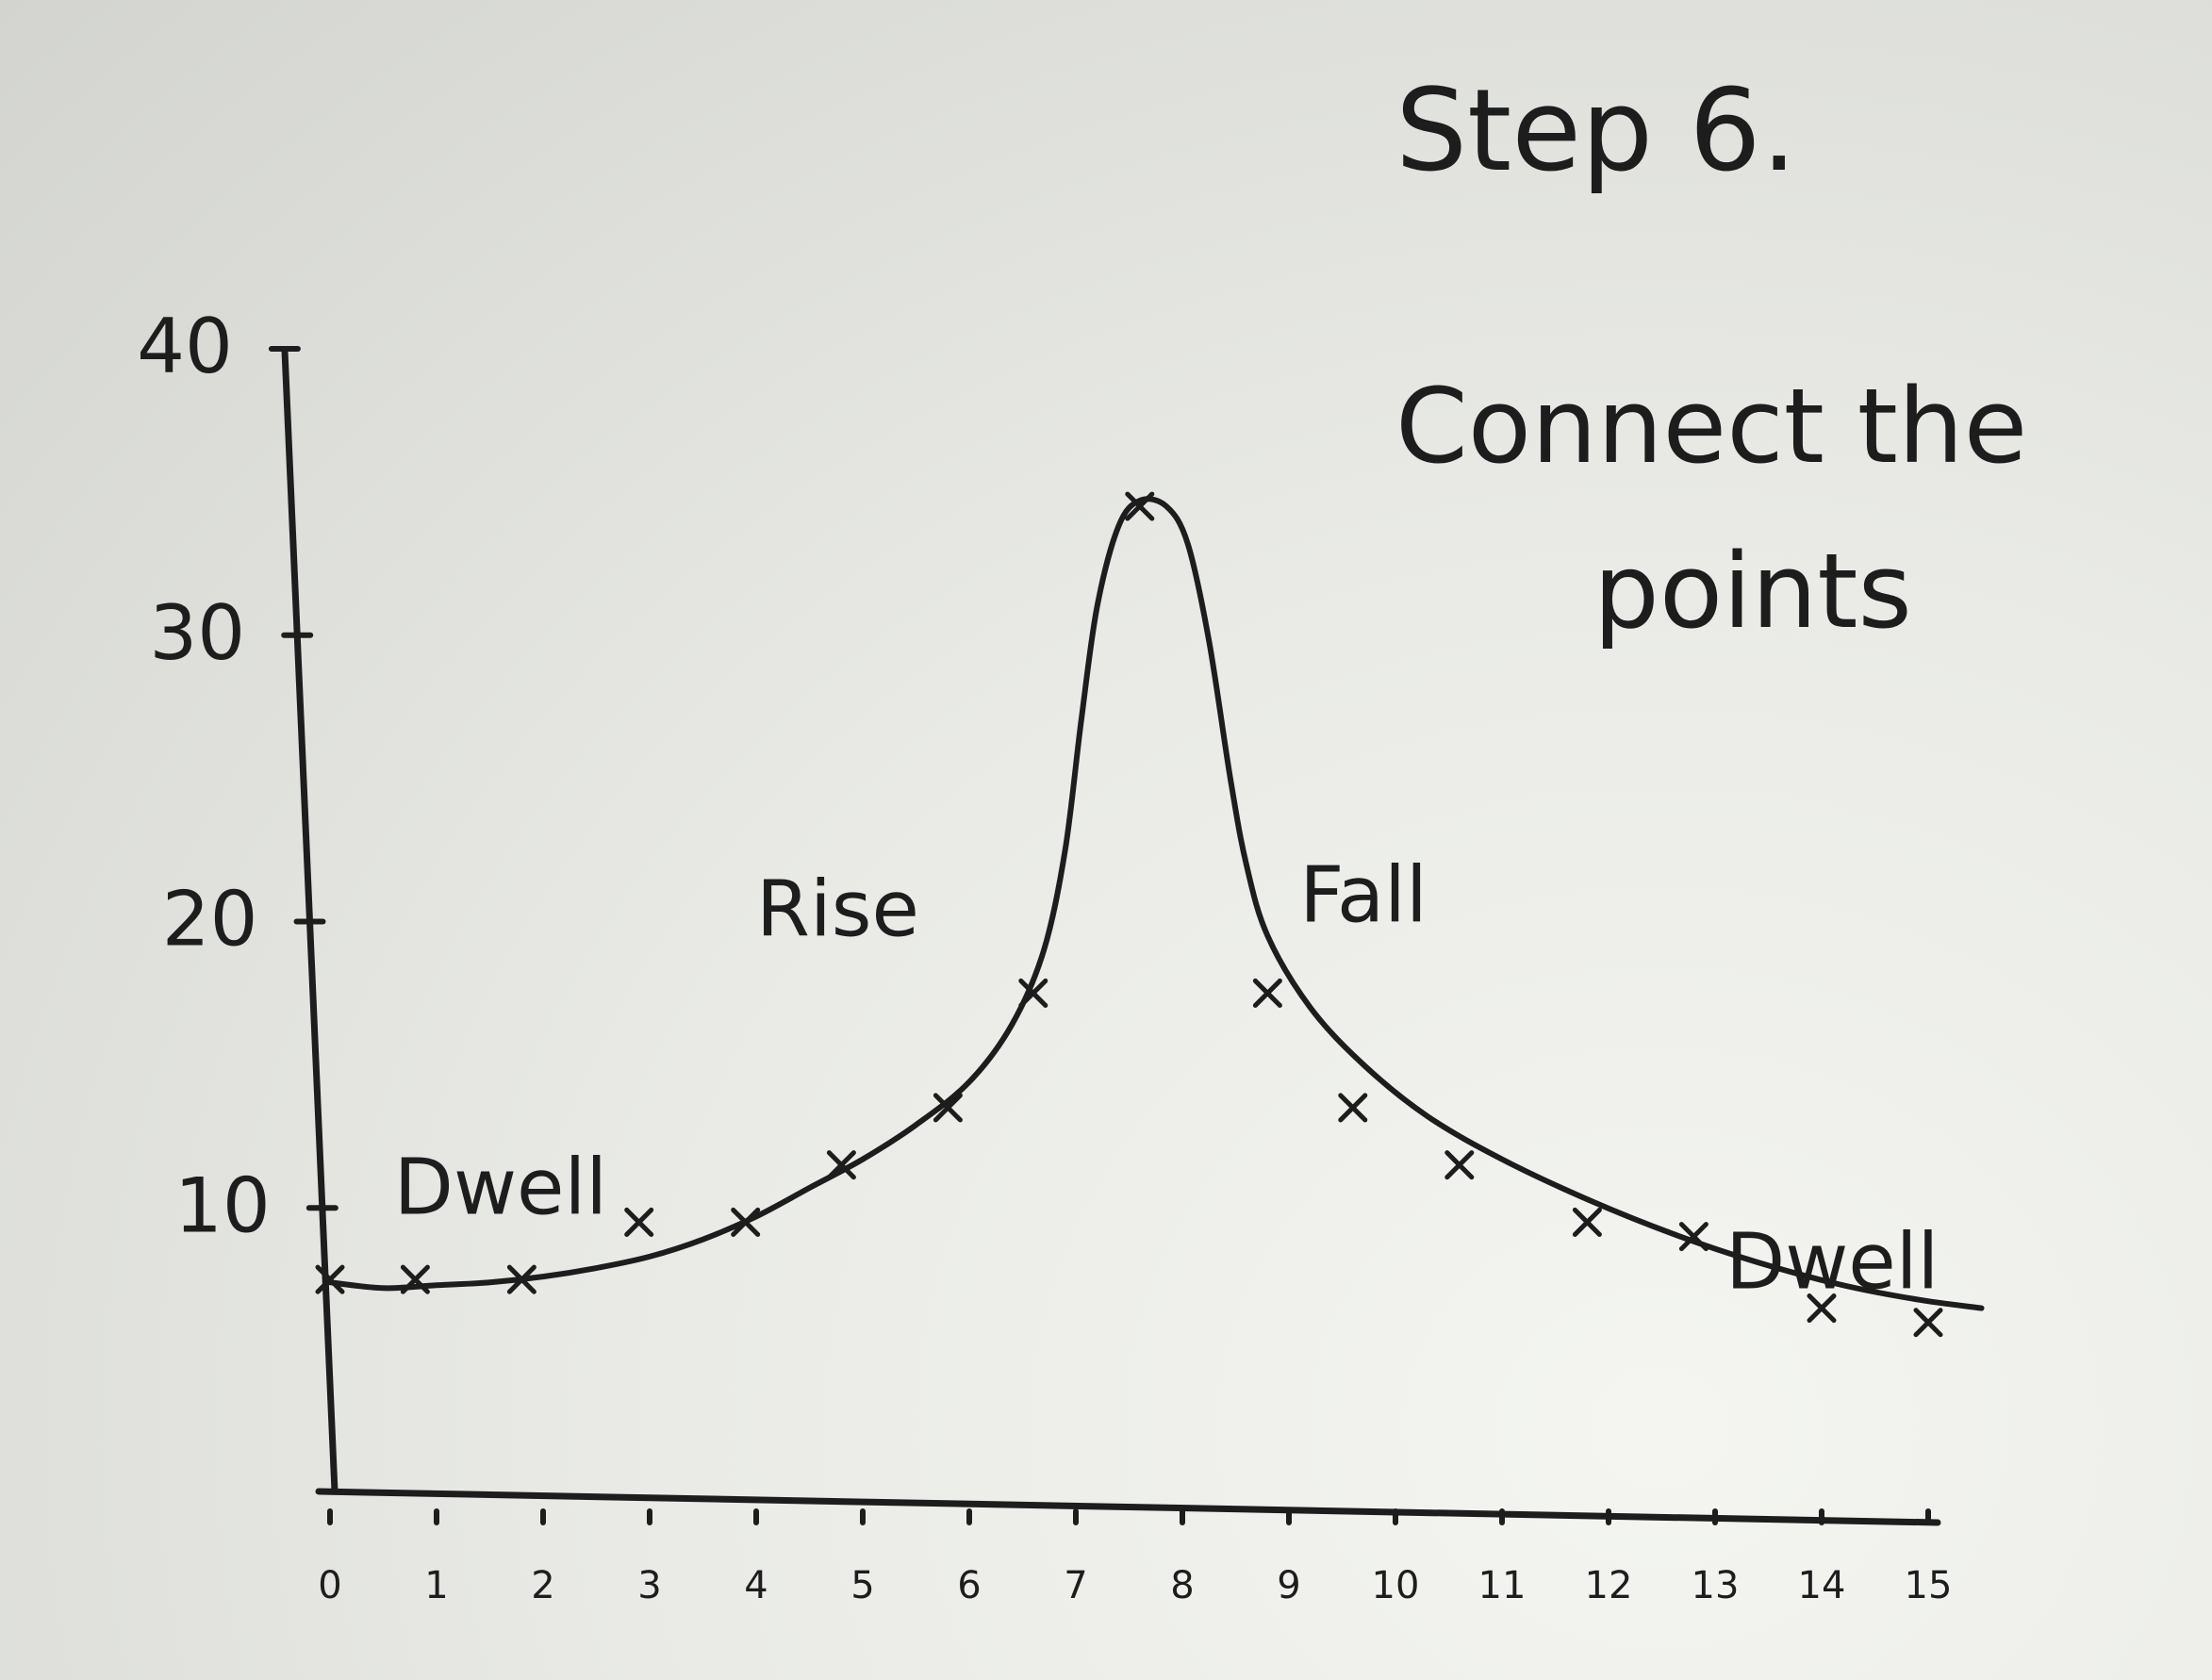 Image resolution: width=2212 pixels, height=1680 pixels. What do you see at coordinates (1752, 591) in the screenshot?
I see `instruction-line-2: points` at bounding box center [1752, 591].